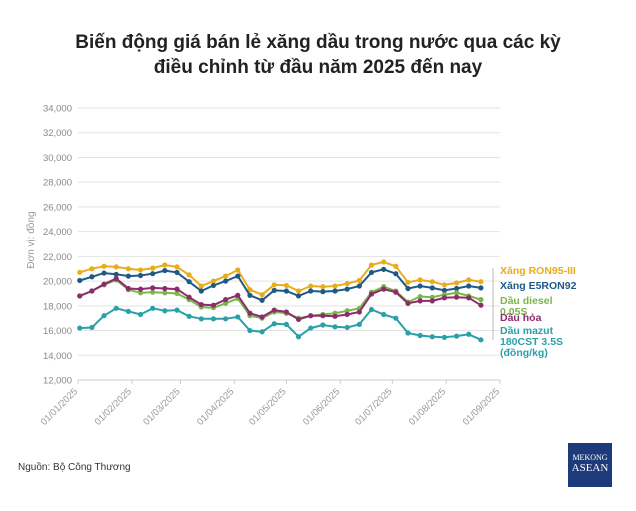  What do you see at coordinates (538, 286) in the screenshot?
I see `legend-label: Xăng E5RON92` at bounding box center [538, 286].